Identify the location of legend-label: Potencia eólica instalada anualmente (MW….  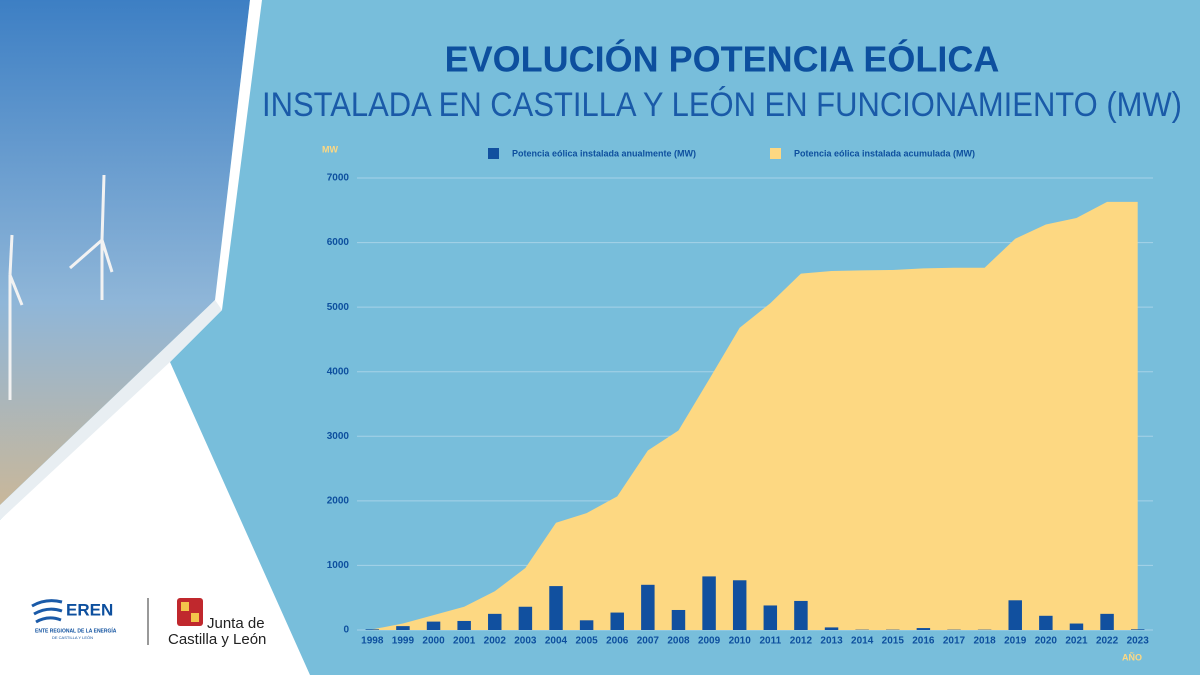
(604, 153).